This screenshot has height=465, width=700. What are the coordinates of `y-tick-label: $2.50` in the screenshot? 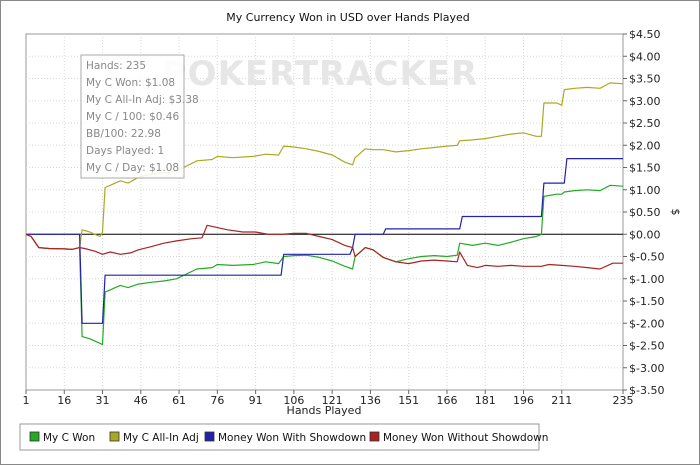 It's located at (645, 123).